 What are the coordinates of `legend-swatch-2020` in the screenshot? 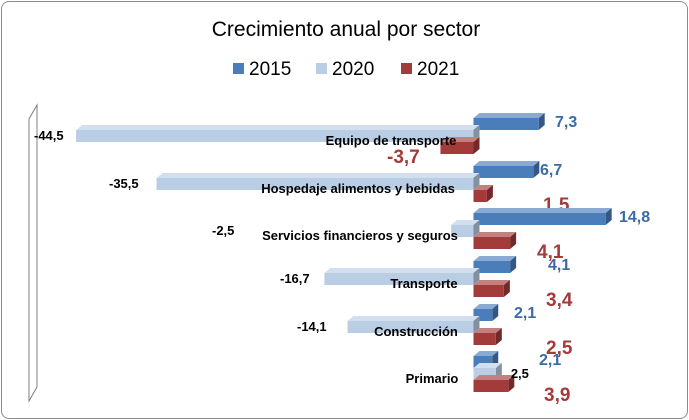 It's located at (321, 68).